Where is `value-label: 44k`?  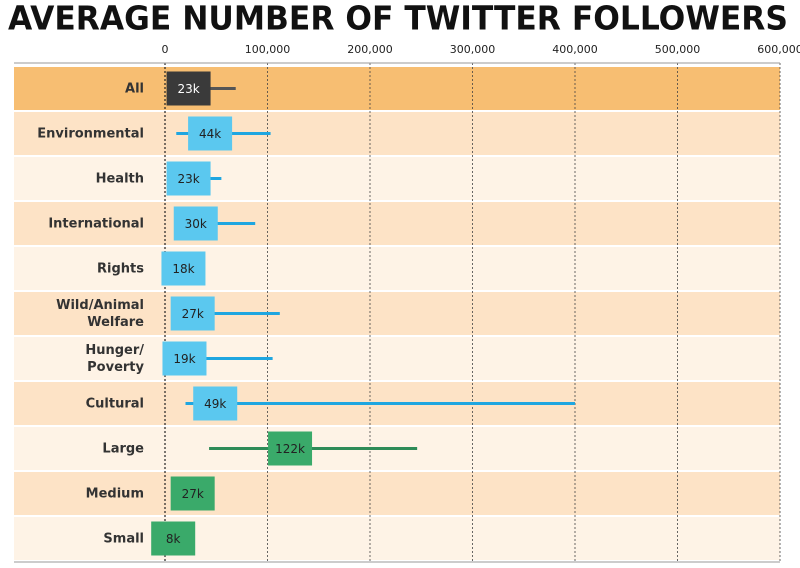 value-label: 44k is located at coordinates (210, 134).